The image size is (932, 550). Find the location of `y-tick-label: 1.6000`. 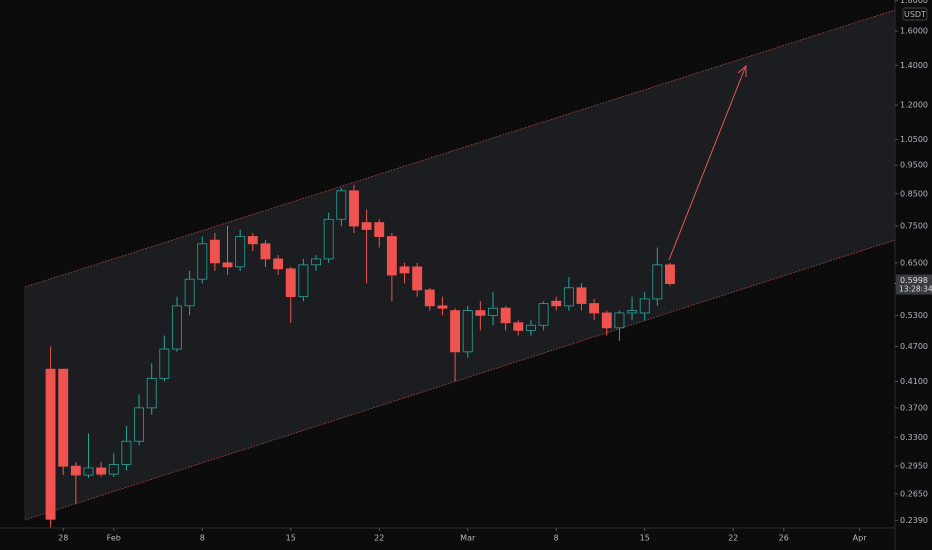

y-tick-label: 1.6000 is located at coordinates (914, 31).